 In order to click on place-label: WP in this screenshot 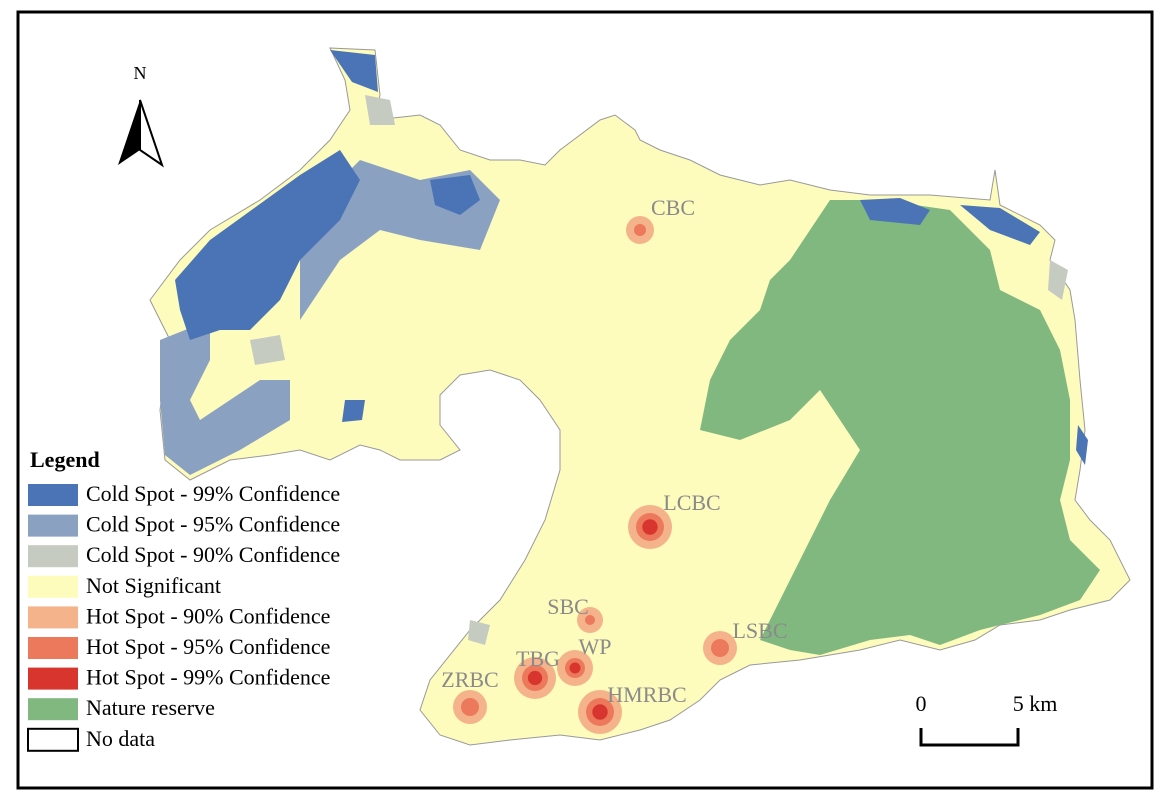, I will do `click(595, 646)`.